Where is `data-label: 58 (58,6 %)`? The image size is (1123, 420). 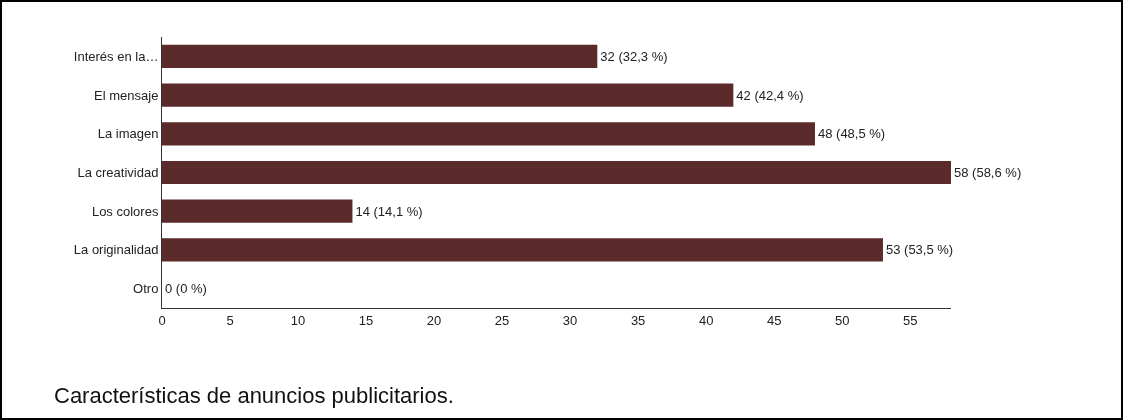 data-label: 58 (58,6 %) is located at coordinates (988, 172).